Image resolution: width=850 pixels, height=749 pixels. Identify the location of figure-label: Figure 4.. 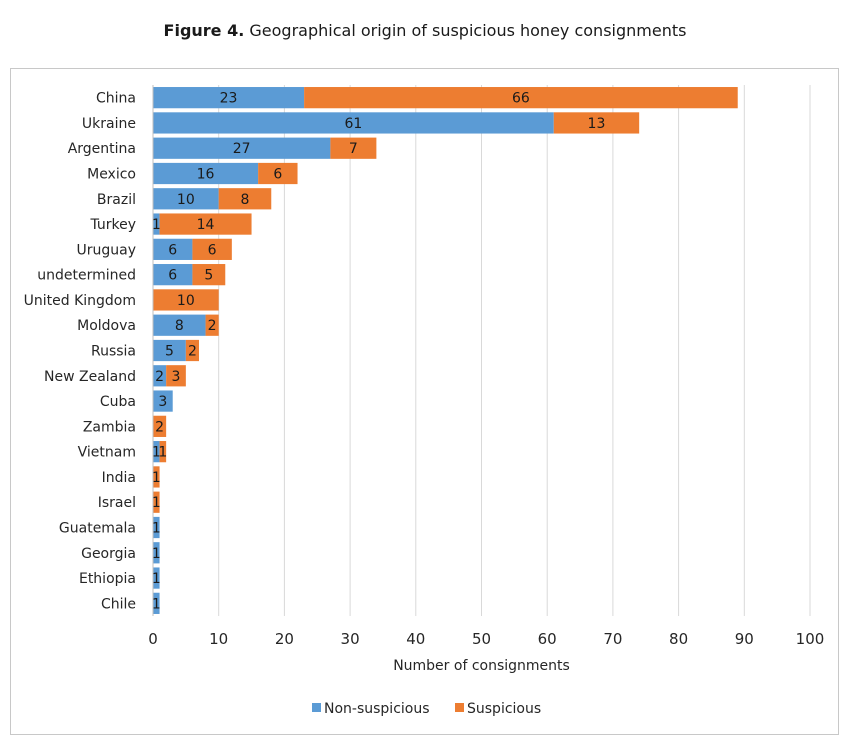
(204, 30).